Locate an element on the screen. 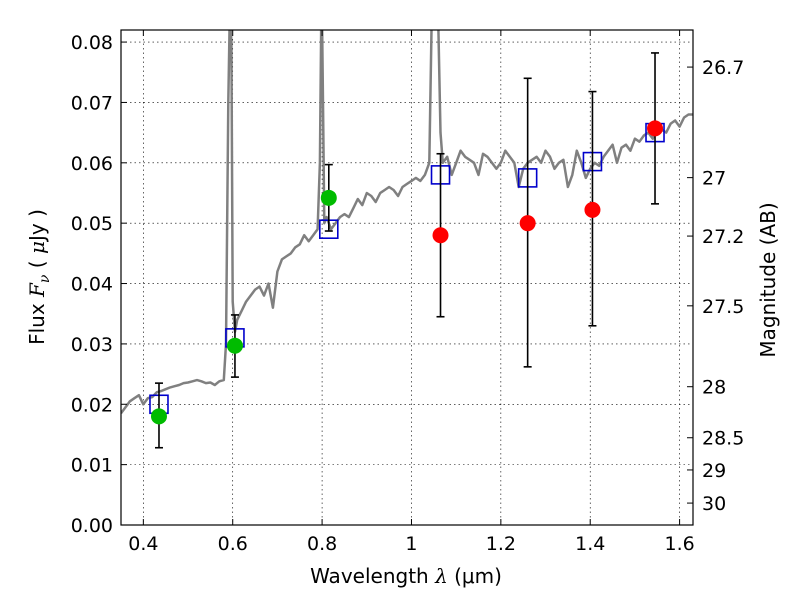 The image size is (800, 600). x-tick-label: 0.6 is located at coordinates (233, 544).